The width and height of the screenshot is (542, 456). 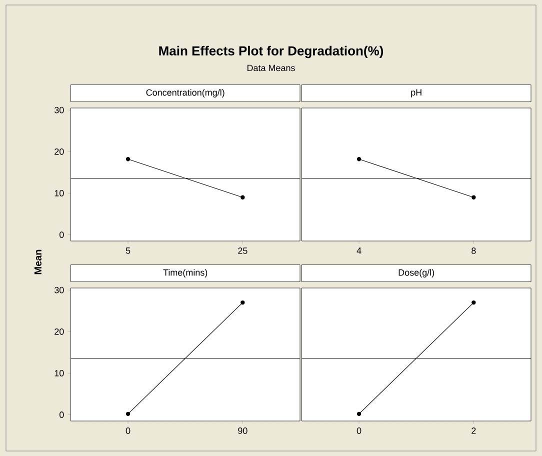 I want to click on x-axis-title: pH, so click(x=416, y=93).